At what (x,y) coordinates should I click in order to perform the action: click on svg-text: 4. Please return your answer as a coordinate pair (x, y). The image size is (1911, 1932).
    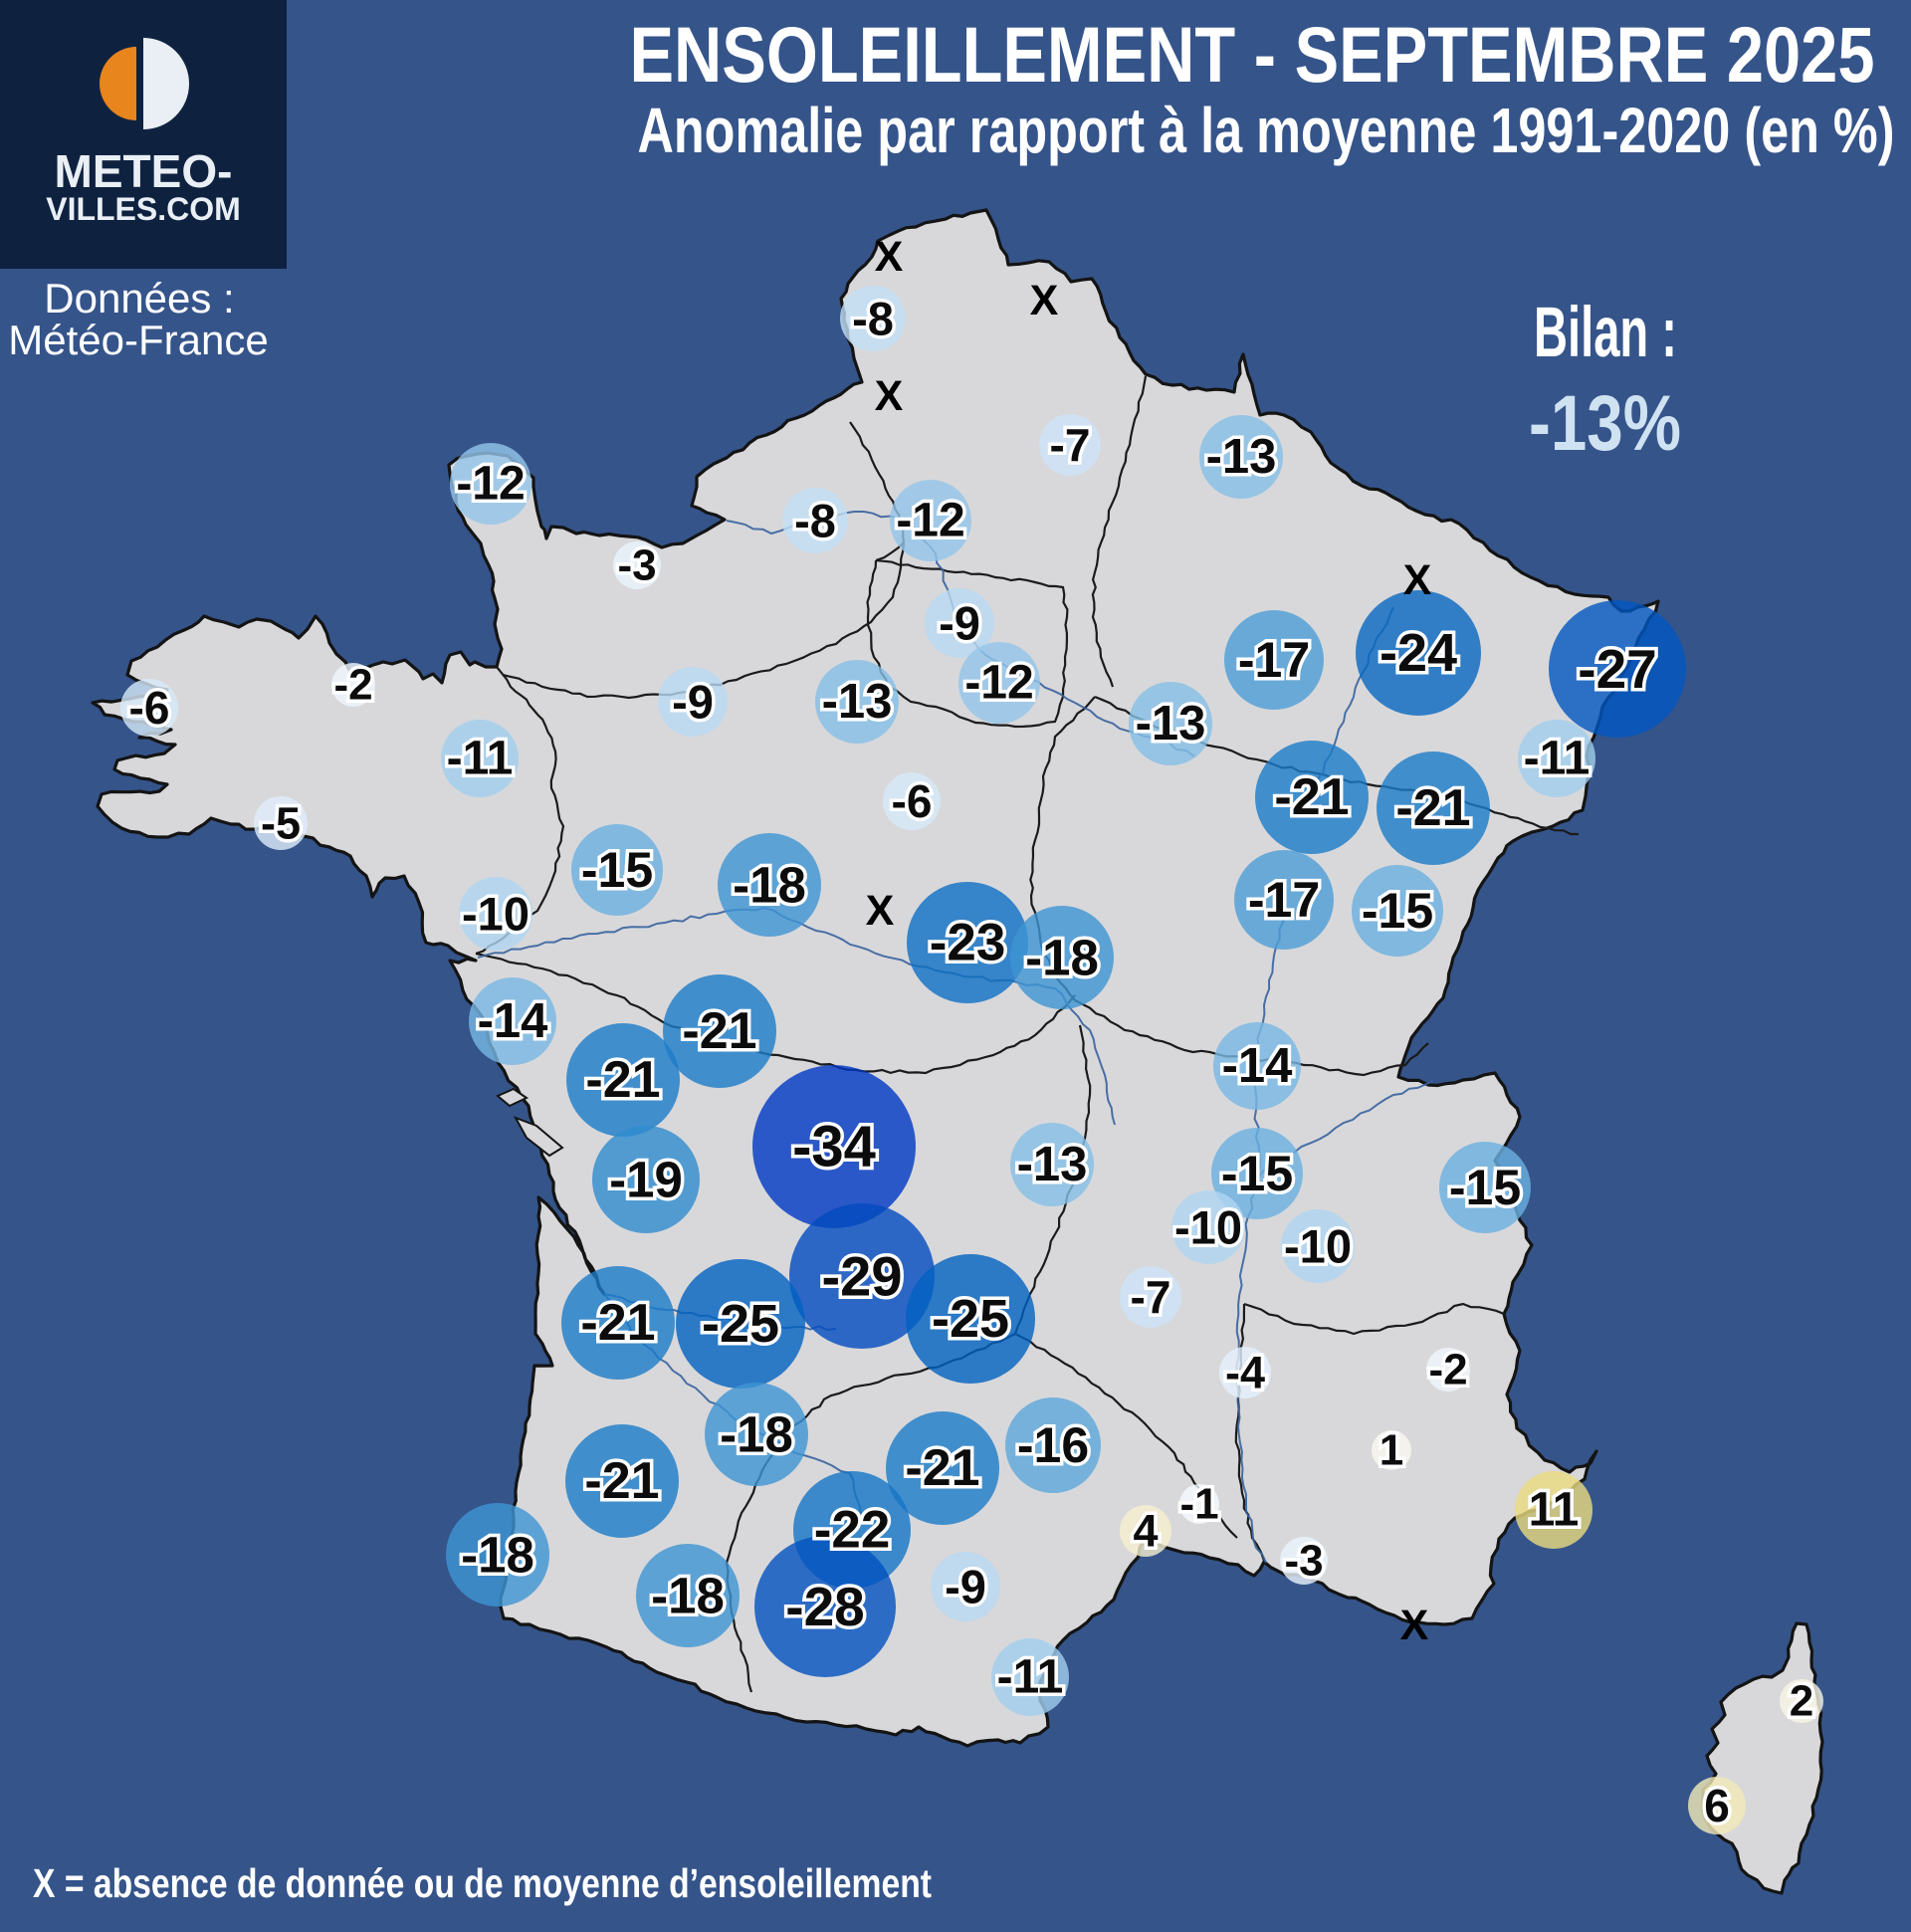
    Looking at the image, I should click on (1145, 1531).